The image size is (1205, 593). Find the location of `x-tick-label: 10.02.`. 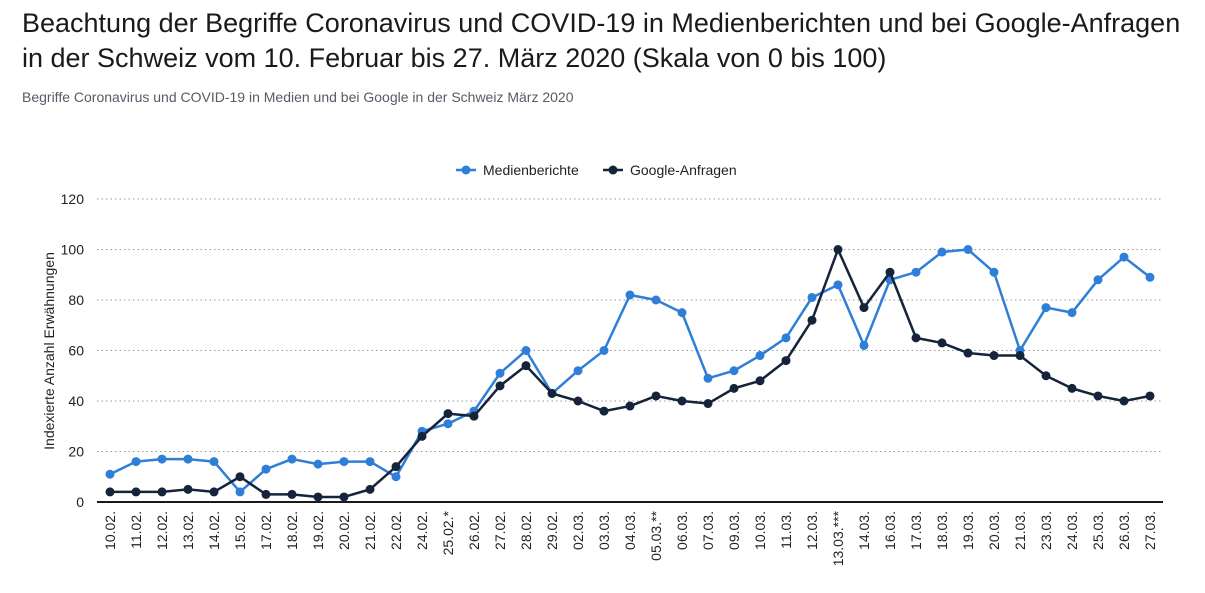

x-tick-label: 10.02. is located at coordinates (110, 530).